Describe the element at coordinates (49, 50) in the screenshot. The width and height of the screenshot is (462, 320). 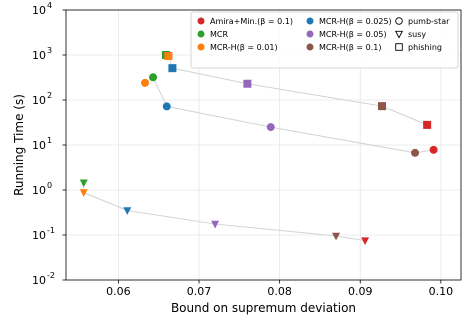
I see `y-tick-exponent: 3` at that location.